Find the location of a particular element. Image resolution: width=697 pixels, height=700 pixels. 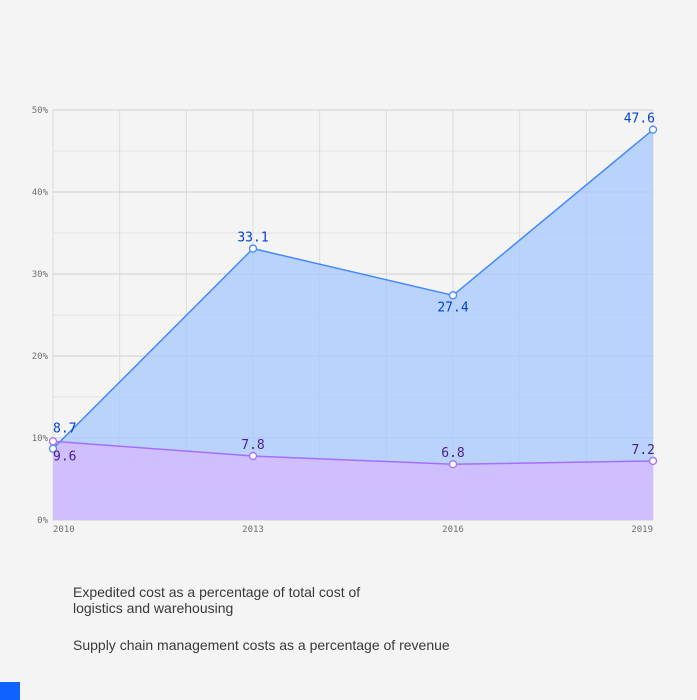

y-axis-ticks: 0% 10% 20% 30% 40% 50% is located at coordinates (40, 316).